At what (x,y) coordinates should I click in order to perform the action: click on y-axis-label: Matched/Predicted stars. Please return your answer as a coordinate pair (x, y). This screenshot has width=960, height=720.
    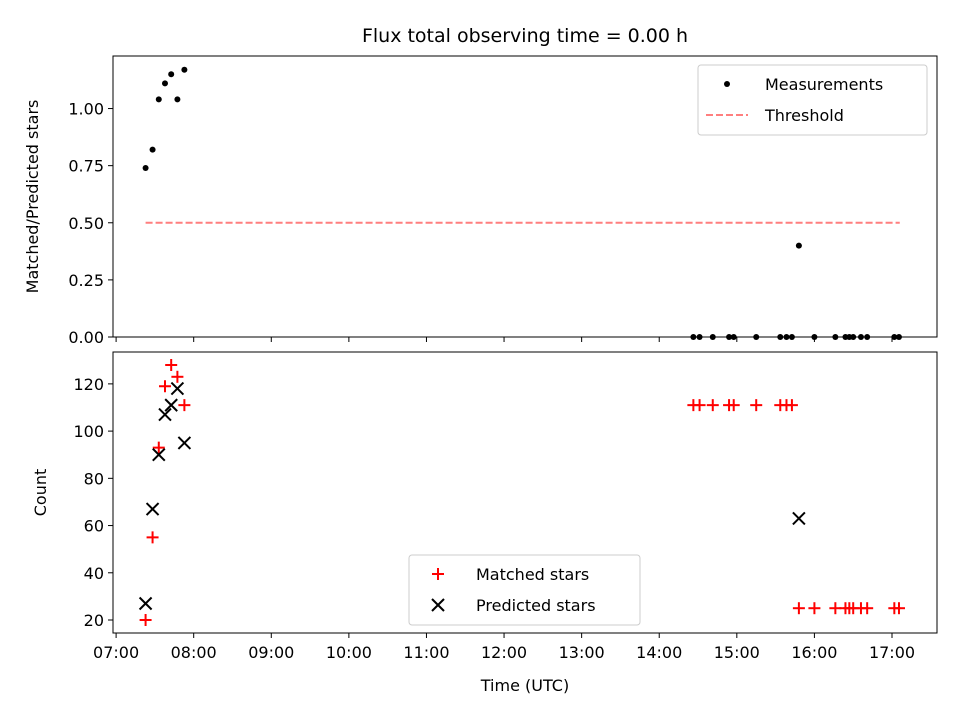
    Looking at the image, I should click on (32, 197).